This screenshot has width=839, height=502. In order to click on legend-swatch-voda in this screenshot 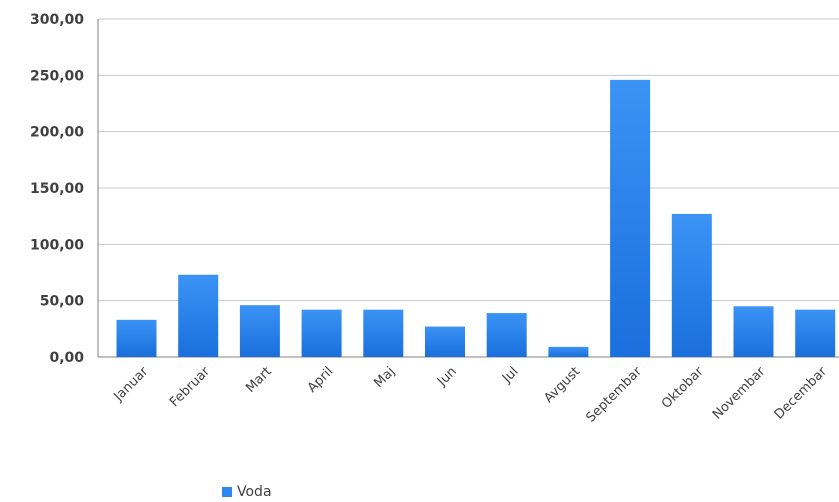, I will do `click(227, 492)`.